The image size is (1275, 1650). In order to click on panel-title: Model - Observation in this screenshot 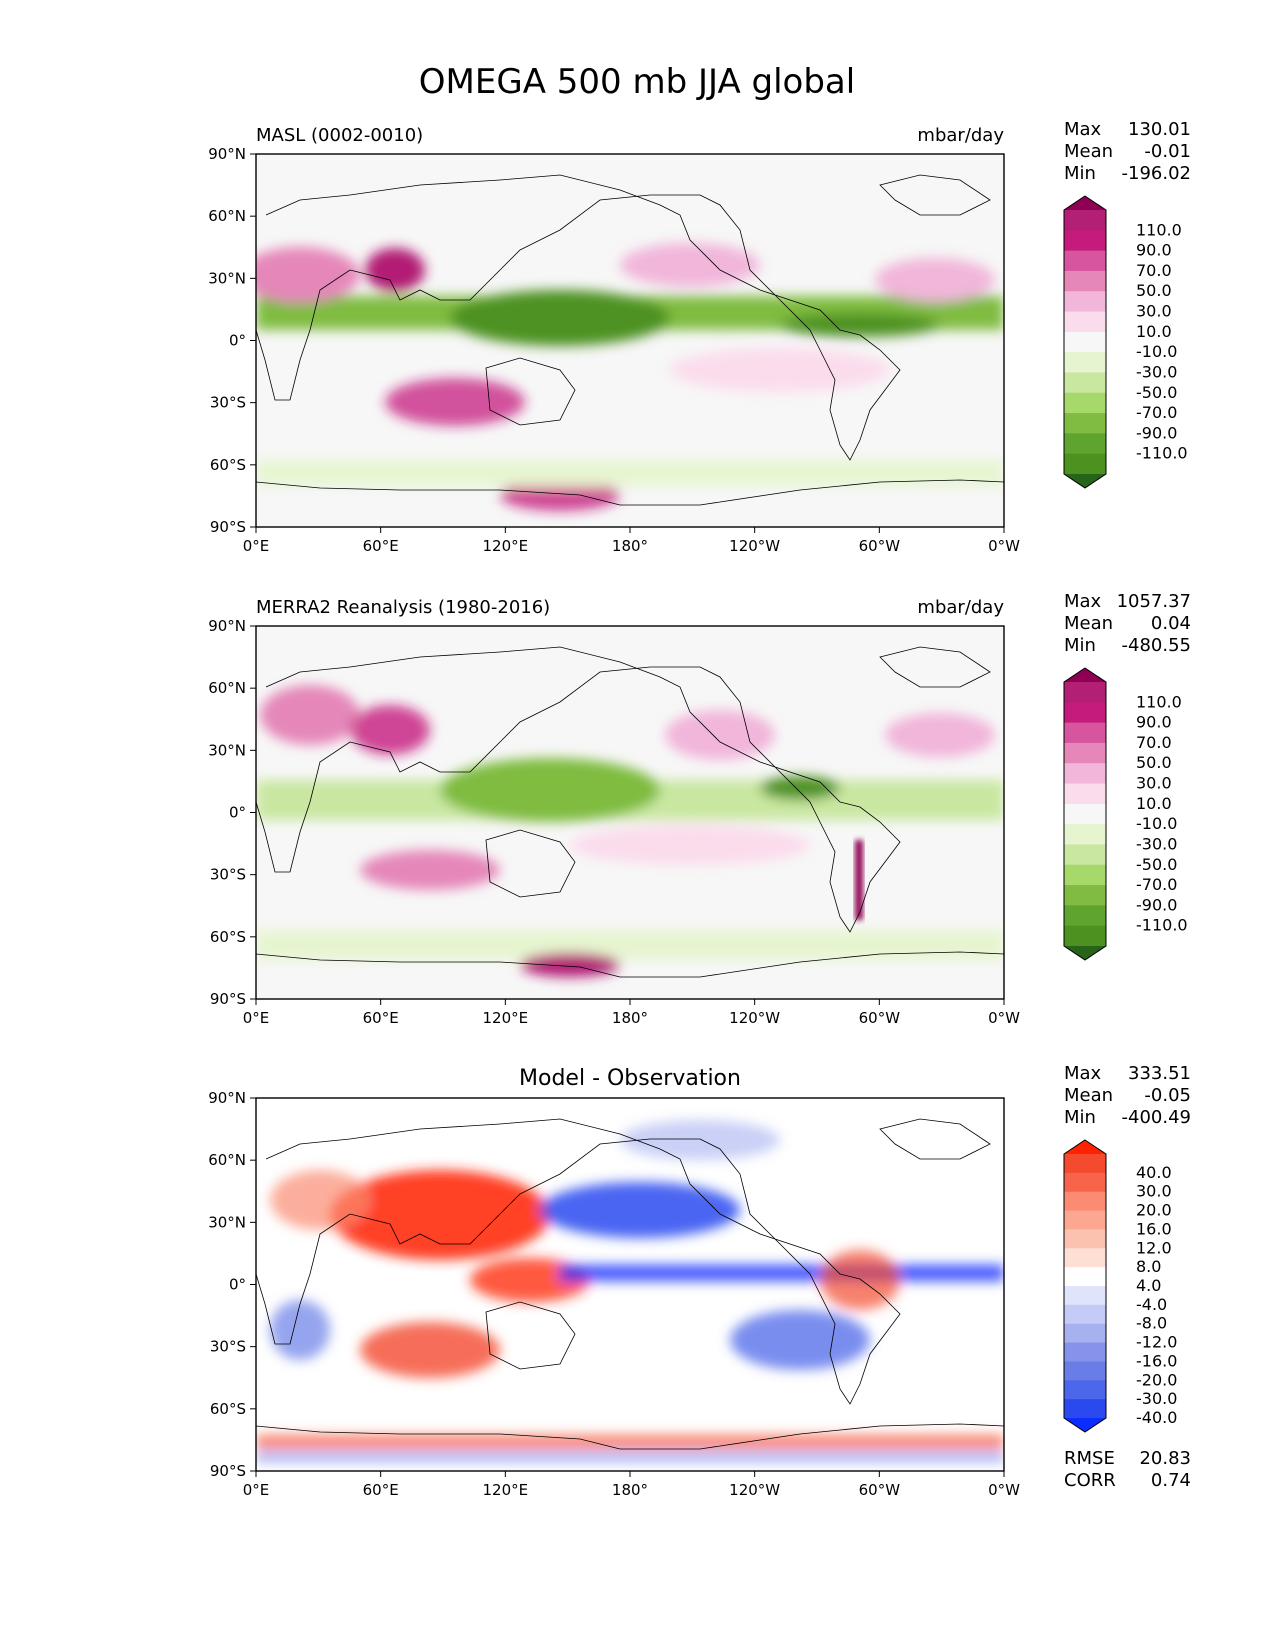, I will do `click(630, 1078)`.